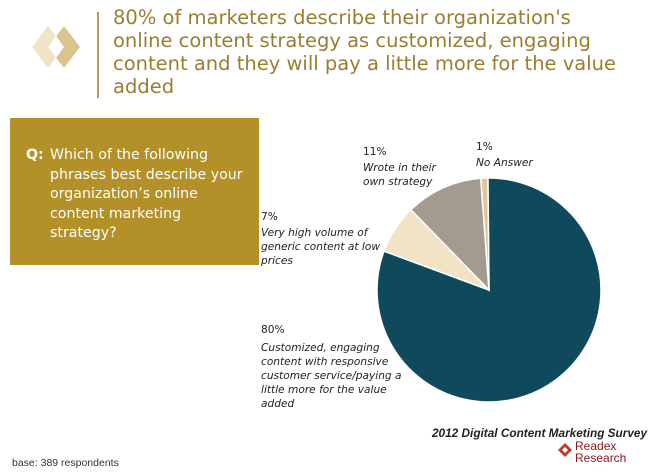 The height and width of the screenshot is (475, 651). I want to click on pie-label-customized-1: Customized, engaging, so click(320, 348).